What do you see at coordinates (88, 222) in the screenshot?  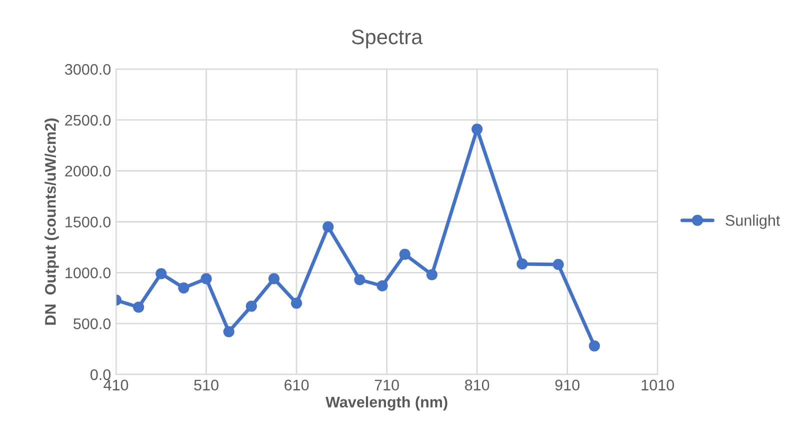 I see `y-tick-label: 1500.0` at bounding box center [88, 222].